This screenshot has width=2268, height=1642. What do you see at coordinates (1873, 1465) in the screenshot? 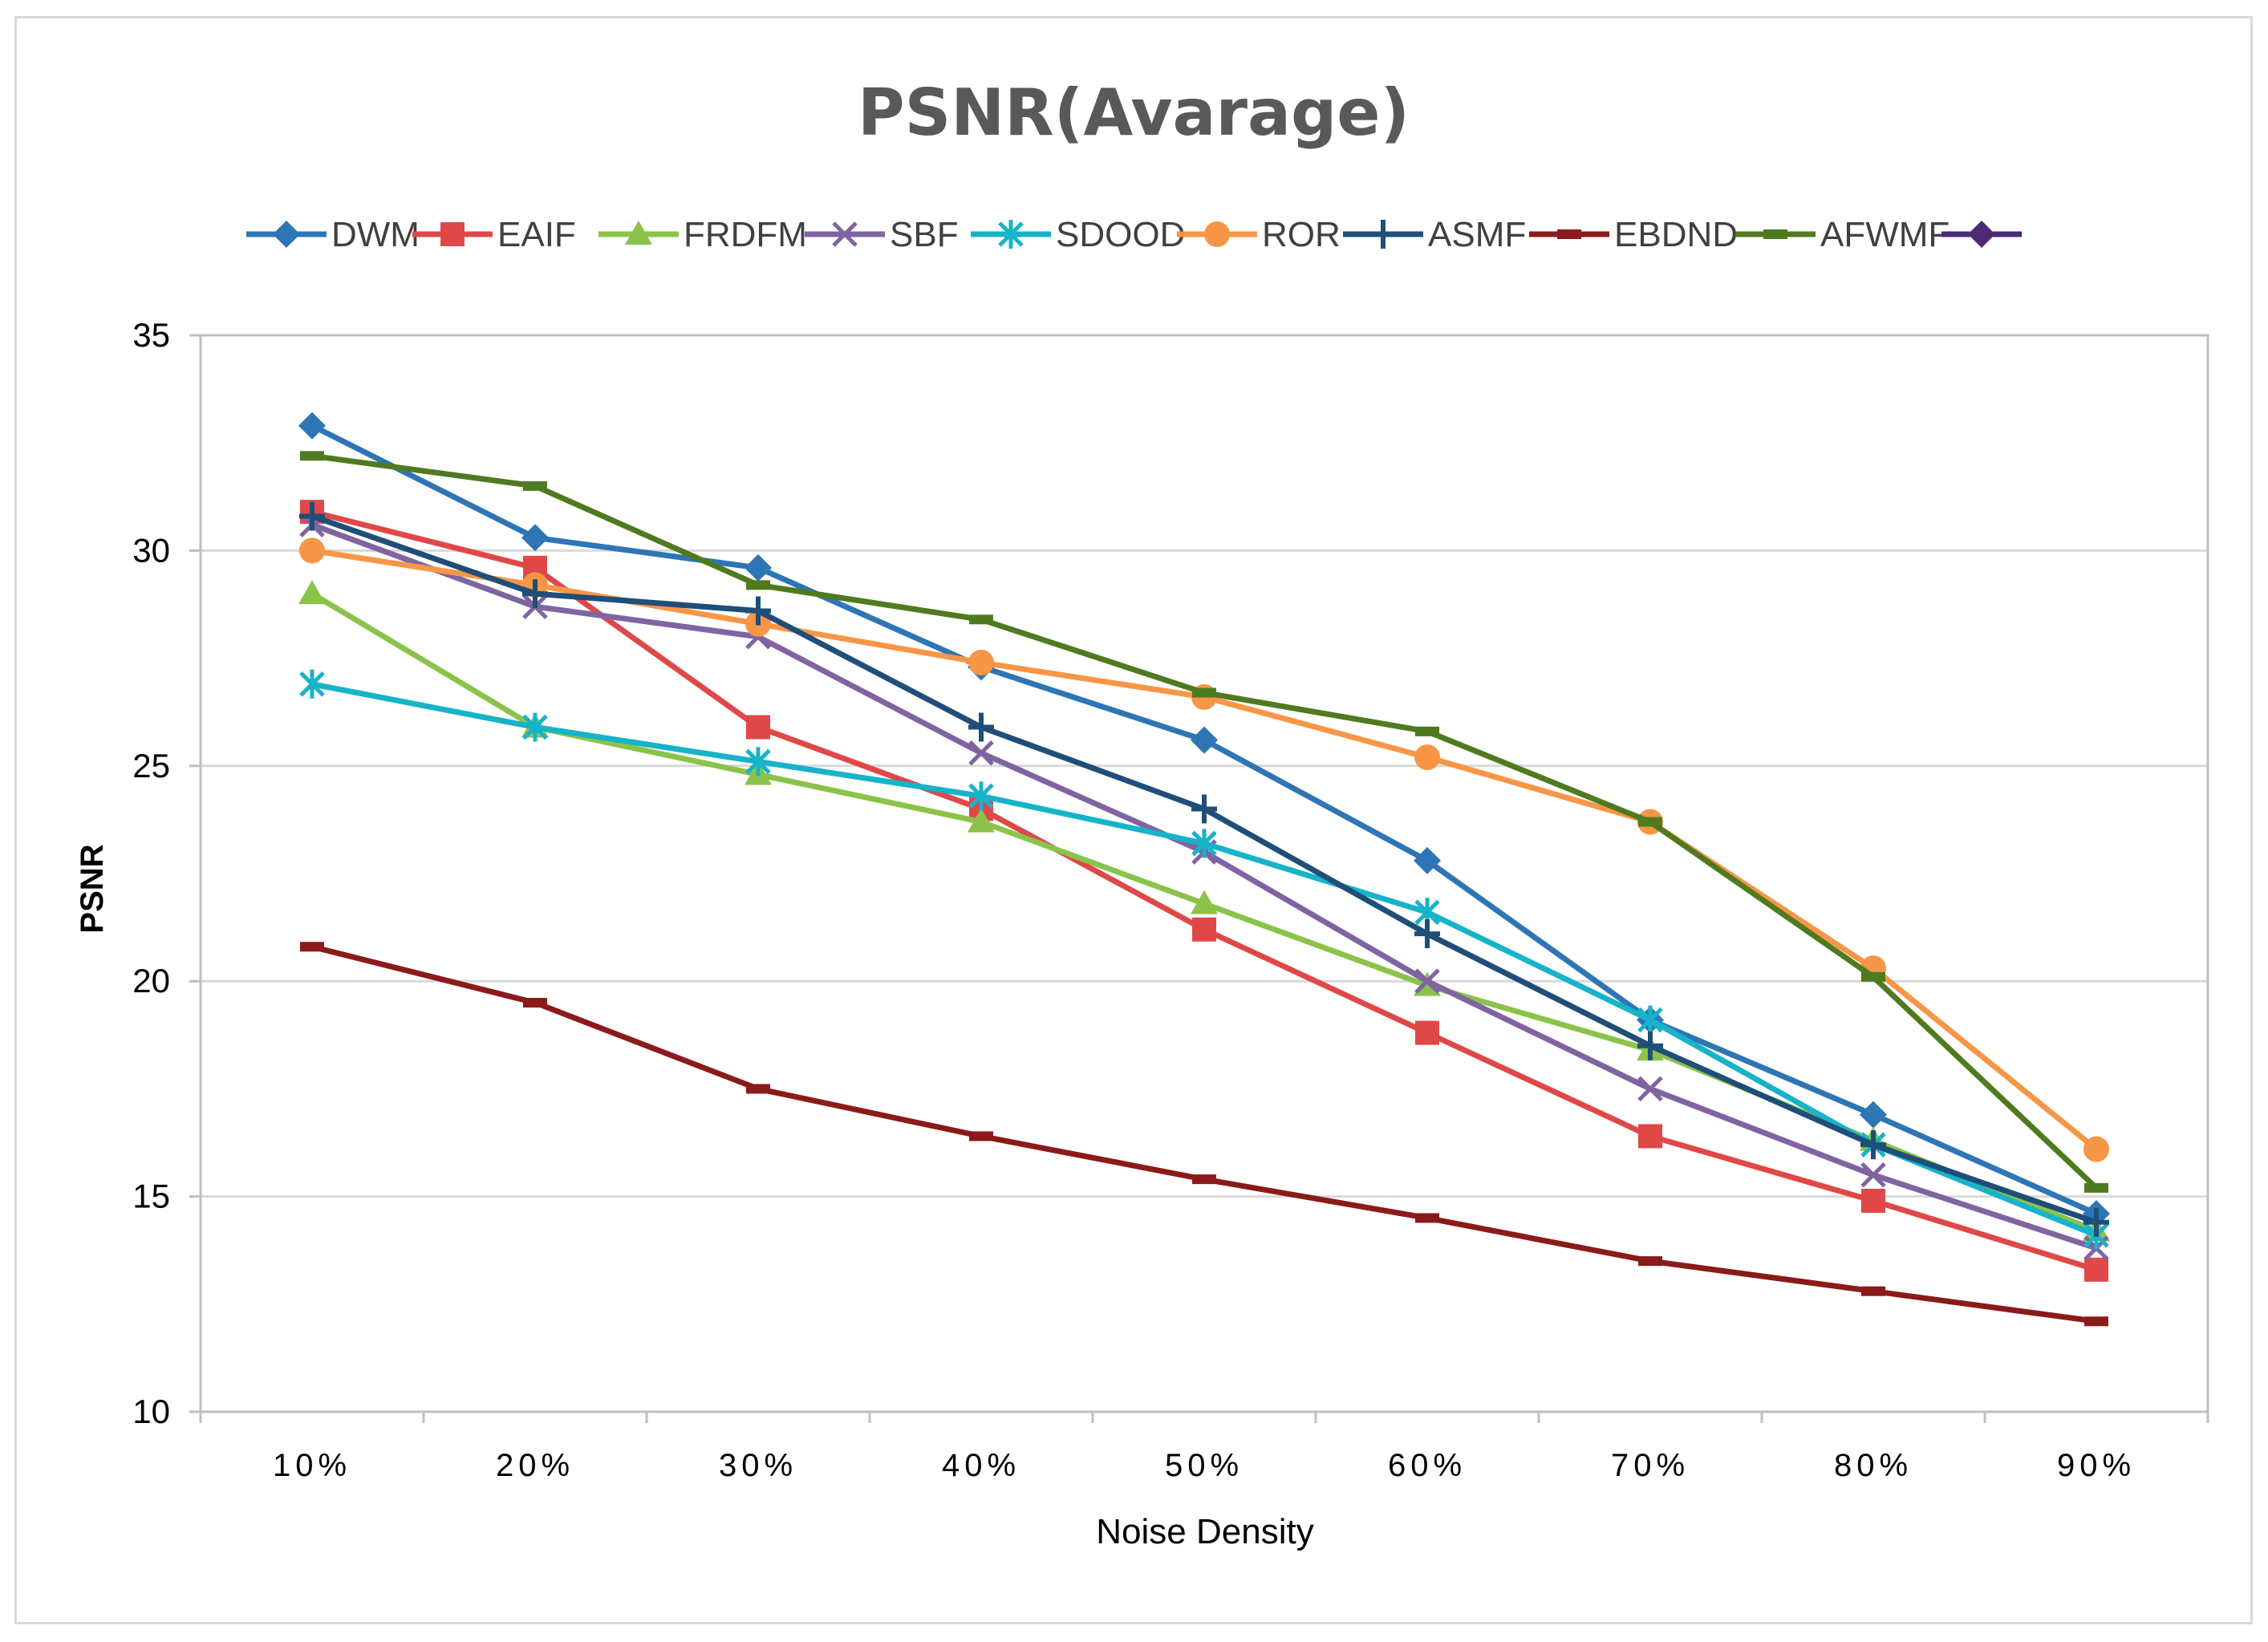
I see `x-tick-label: 80%` at bounding box center [1873, 1465].